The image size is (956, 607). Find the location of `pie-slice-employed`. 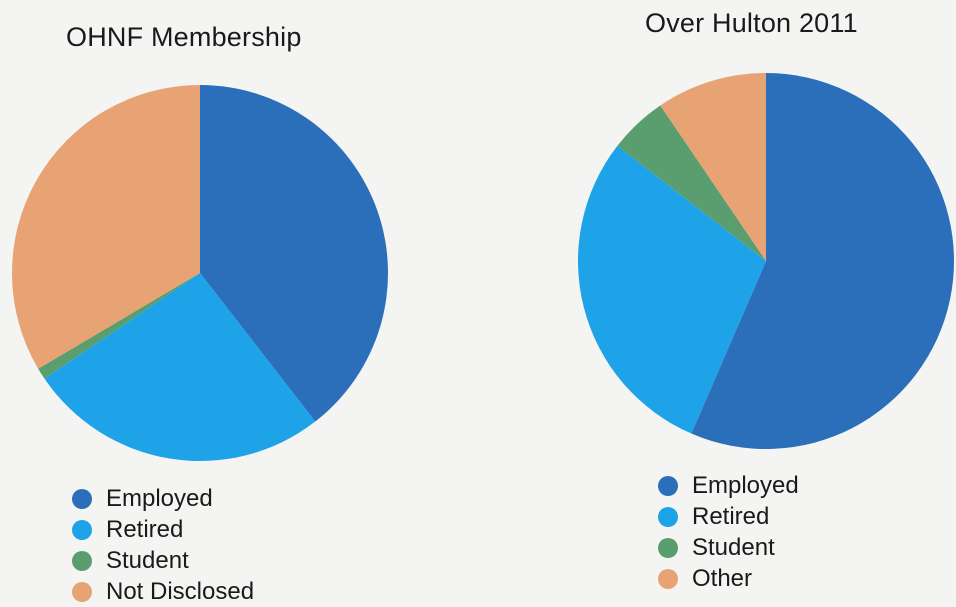

pie-slice-employed is located at coordinates (294, 253).